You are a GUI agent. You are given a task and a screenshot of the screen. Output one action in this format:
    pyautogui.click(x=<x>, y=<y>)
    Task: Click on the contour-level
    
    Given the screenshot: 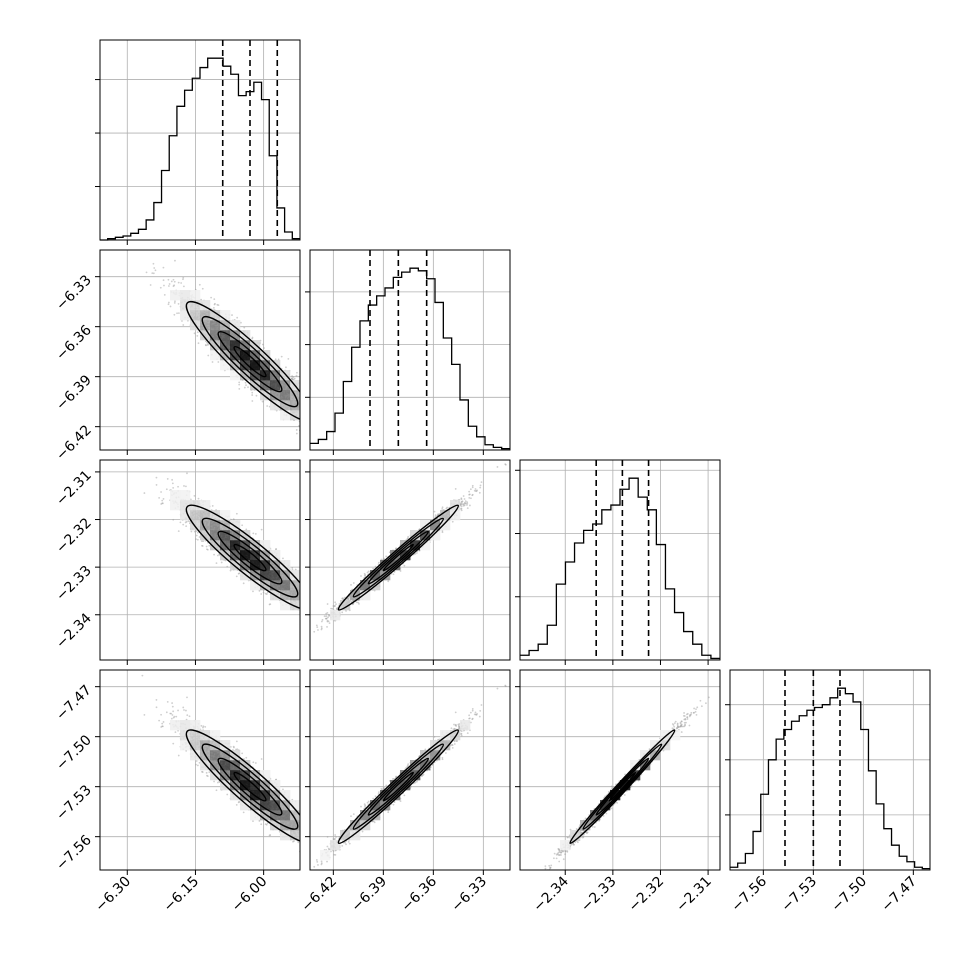 What is the action you would take?
    pyautogui.click(x=242, y=361)
    